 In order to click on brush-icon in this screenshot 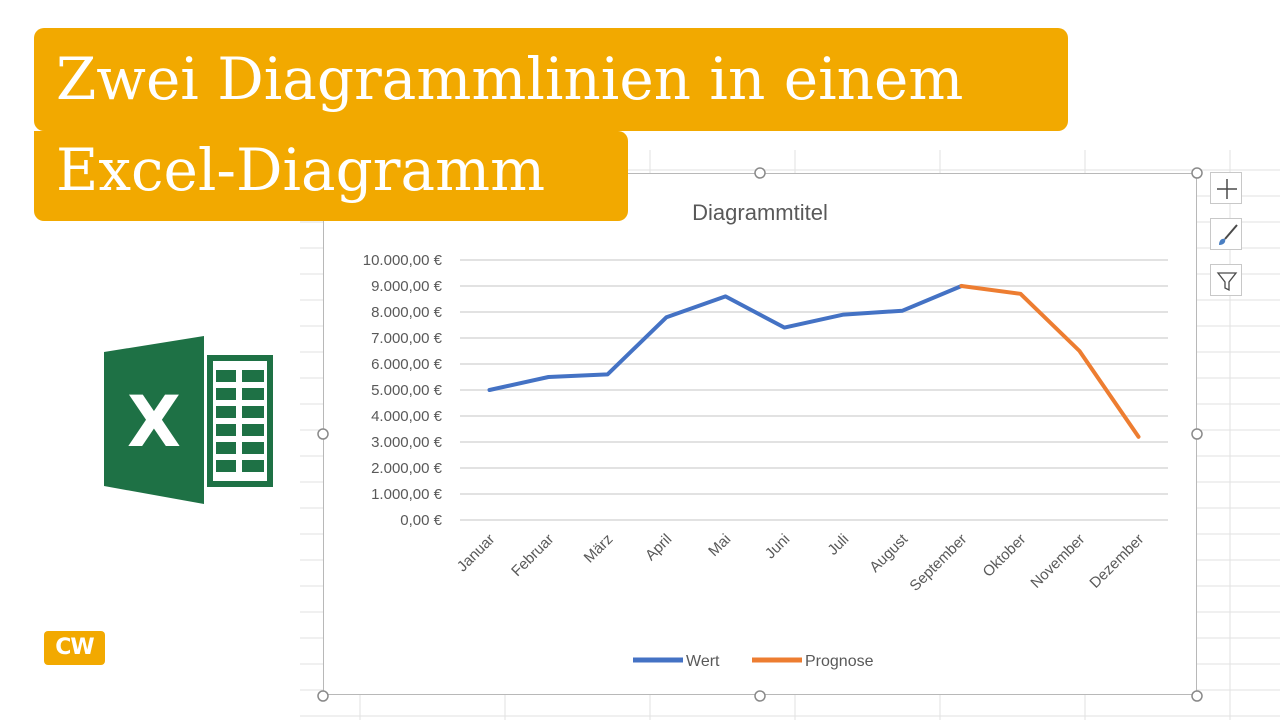, I will do `click(1228, 234)`.